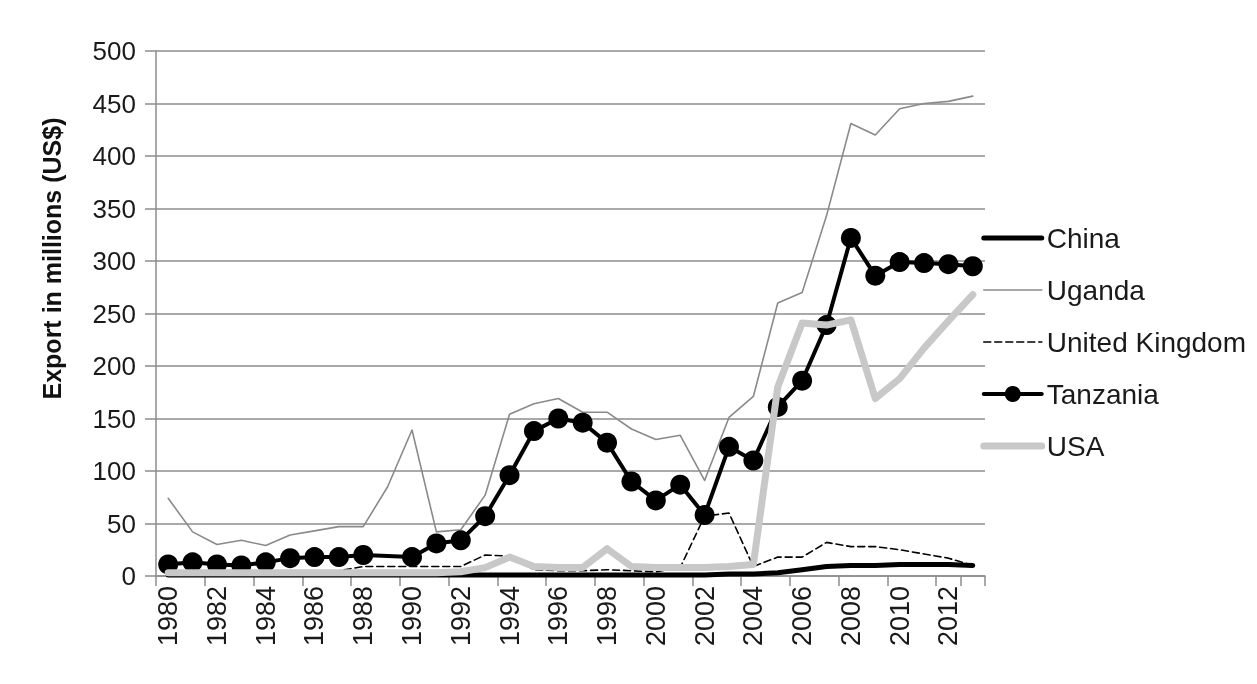 This screenshot has height=684, width=1257. Describe the element at coordinates (655, 616) in the screenshot. I see `x-tick-label: 2000` at that location.